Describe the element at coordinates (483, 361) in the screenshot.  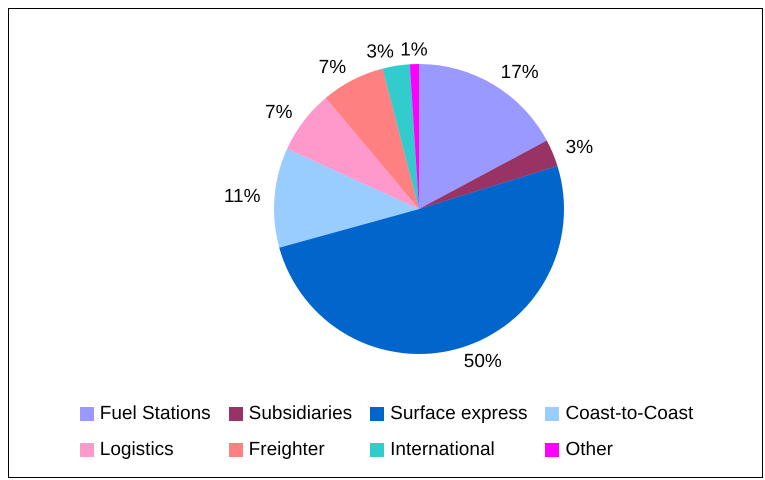
I see `data-label: 50%` at that location.